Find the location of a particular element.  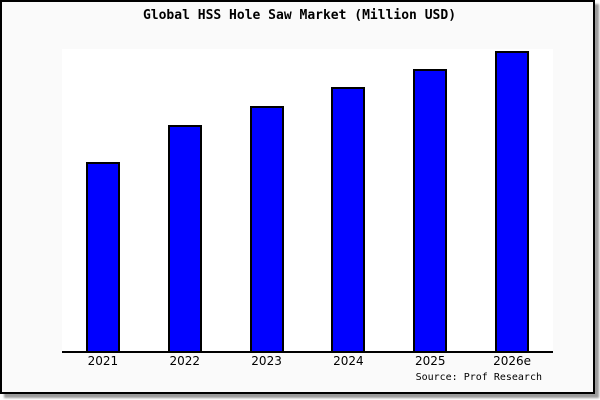

bar-slot-2024 is located at coordinates (348, 200).